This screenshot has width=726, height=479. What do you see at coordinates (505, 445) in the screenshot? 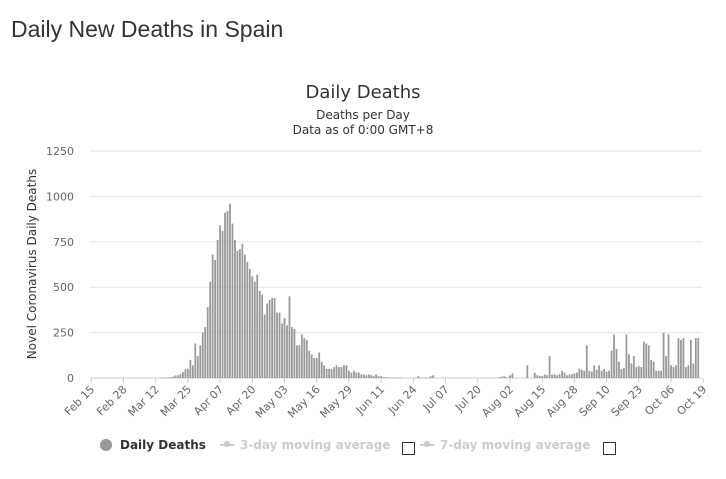
I see `legend-item-7-day-average: 7-day moving average` at bounding box center [505, 445].